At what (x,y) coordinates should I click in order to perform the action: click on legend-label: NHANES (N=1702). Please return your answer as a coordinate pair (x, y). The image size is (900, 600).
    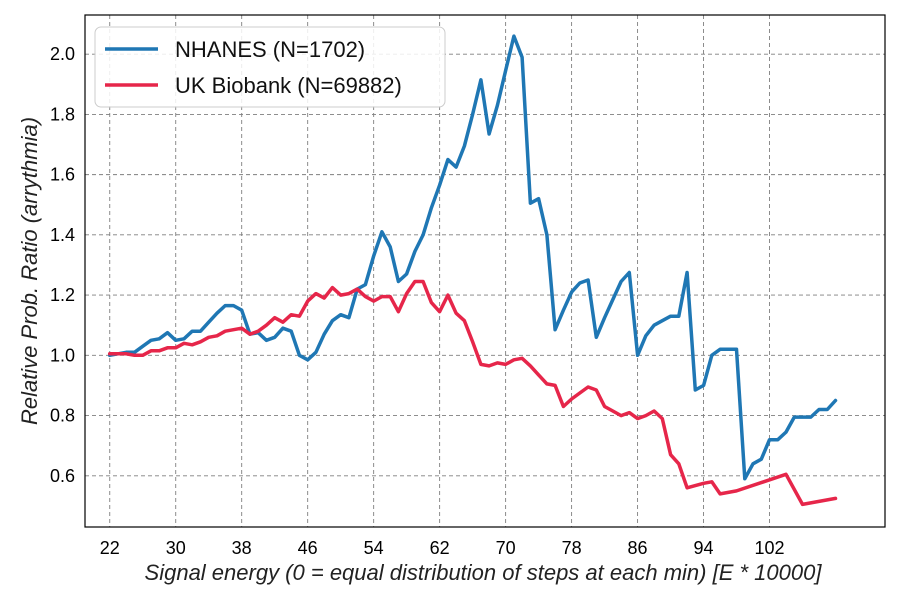
    Looking at the image, I should click on (270, 49).